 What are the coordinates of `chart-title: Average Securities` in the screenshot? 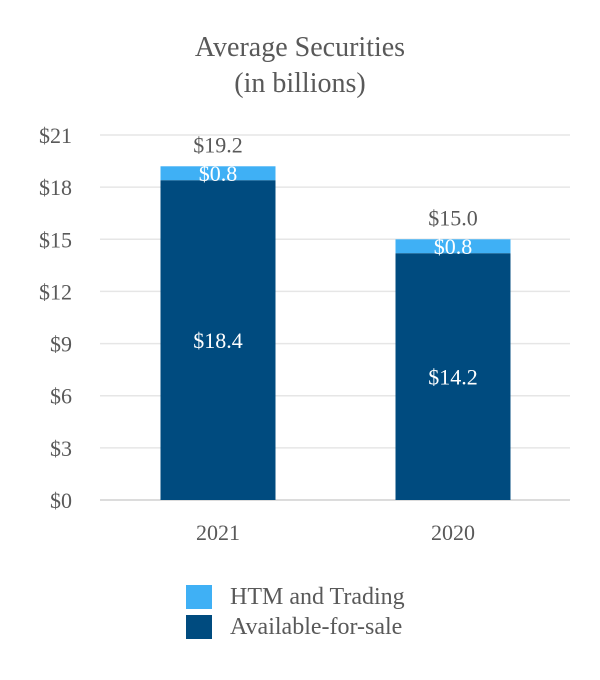 It's located at (300, 47).